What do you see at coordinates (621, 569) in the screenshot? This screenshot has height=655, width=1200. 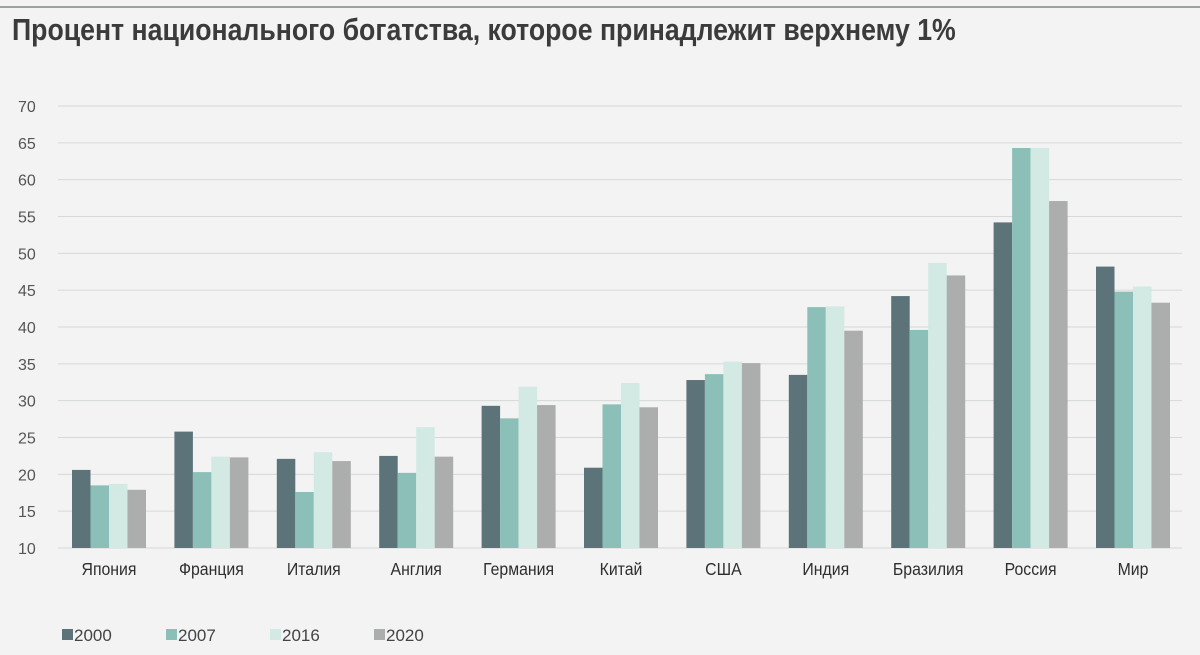 I see `x-category-label: Китай` at bounding box center [621, 569].